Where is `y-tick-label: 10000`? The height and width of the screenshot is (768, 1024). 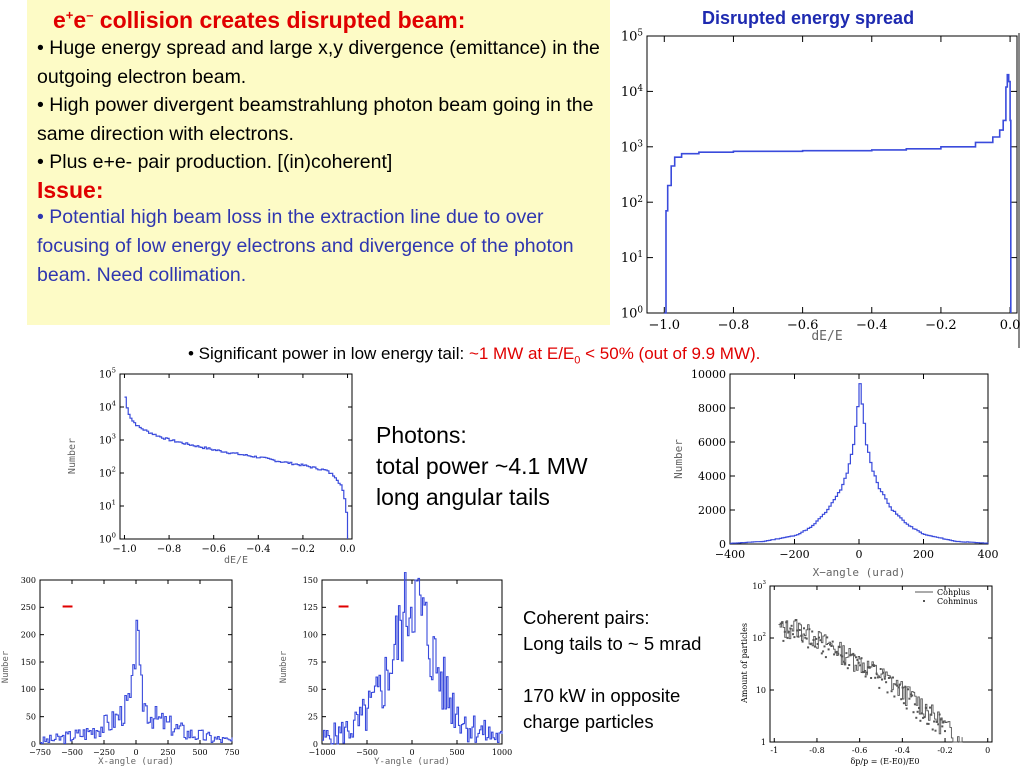 y-tick-label: 10000 is located at coordinates (708, 374).